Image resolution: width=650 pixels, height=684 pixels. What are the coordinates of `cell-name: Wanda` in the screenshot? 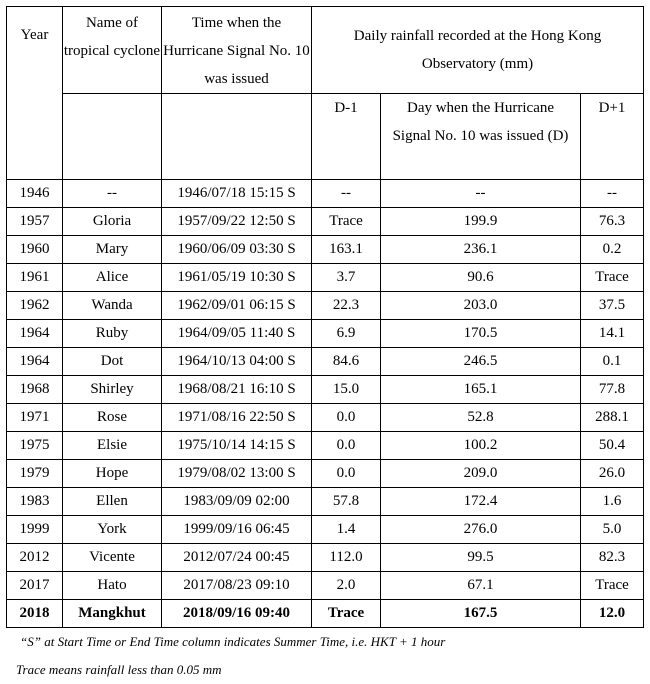 It's located at (112, 305).